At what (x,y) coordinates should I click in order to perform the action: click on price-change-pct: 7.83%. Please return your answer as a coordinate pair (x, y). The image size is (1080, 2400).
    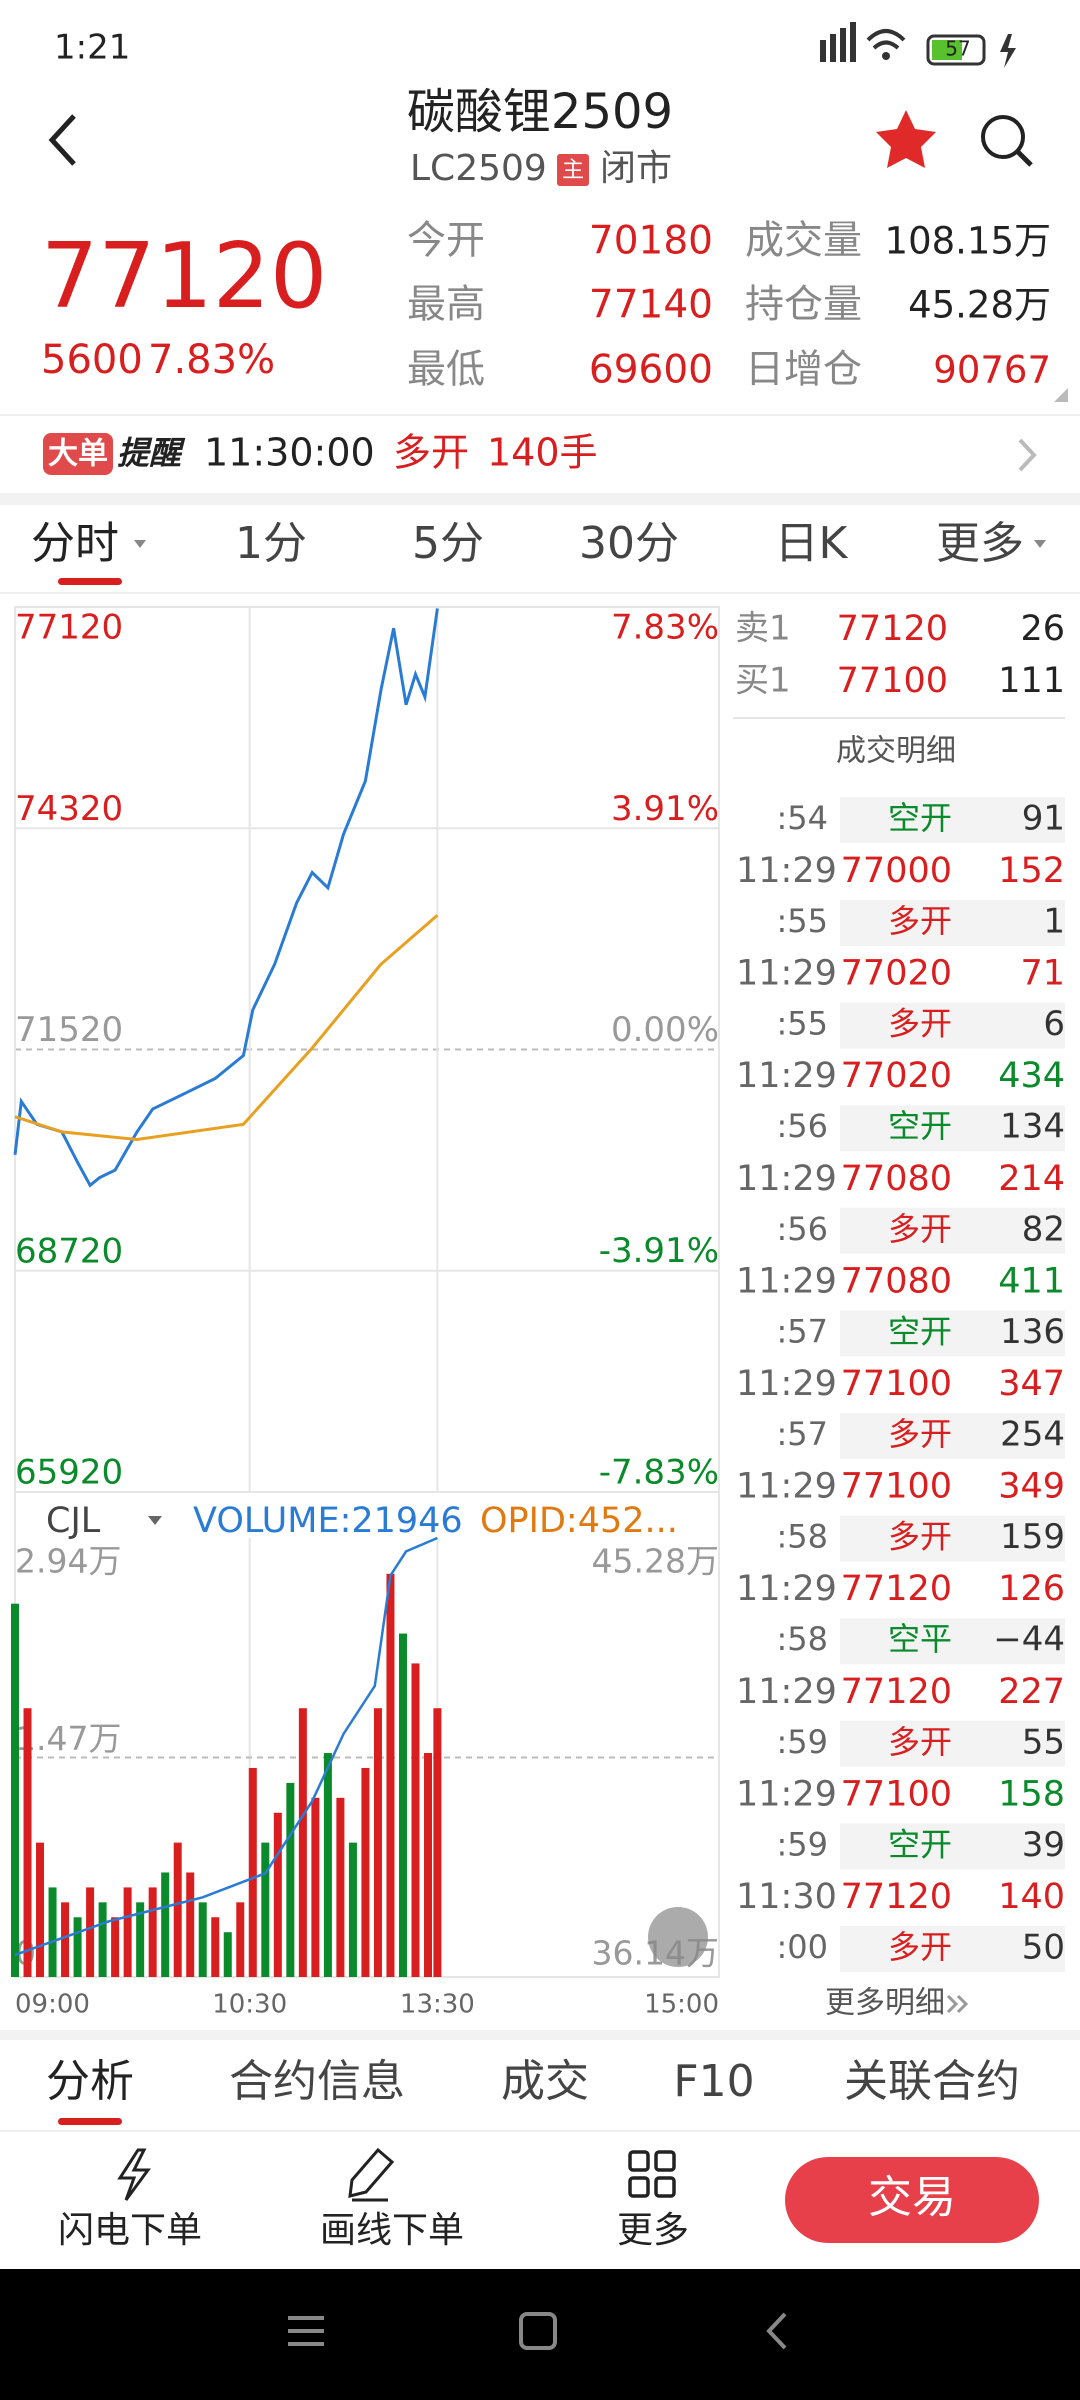
    Looking at the image, I should click on (211, 360).